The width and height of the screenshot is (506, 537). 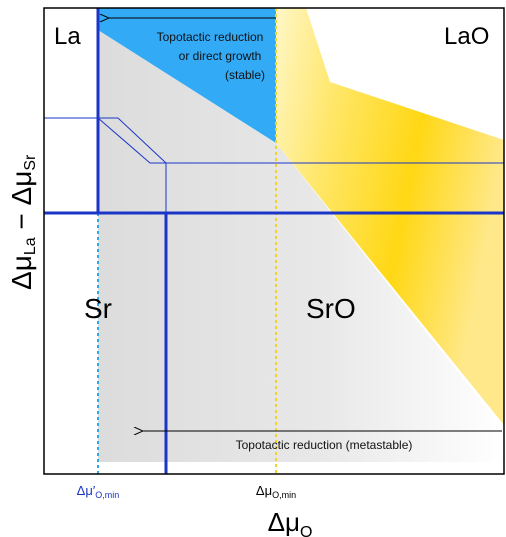 What do you see at coordinates (210, 37) in the screenshot?
I see `annotation-top-line1: Topotactic reduction` at bounding box center [210, 37].